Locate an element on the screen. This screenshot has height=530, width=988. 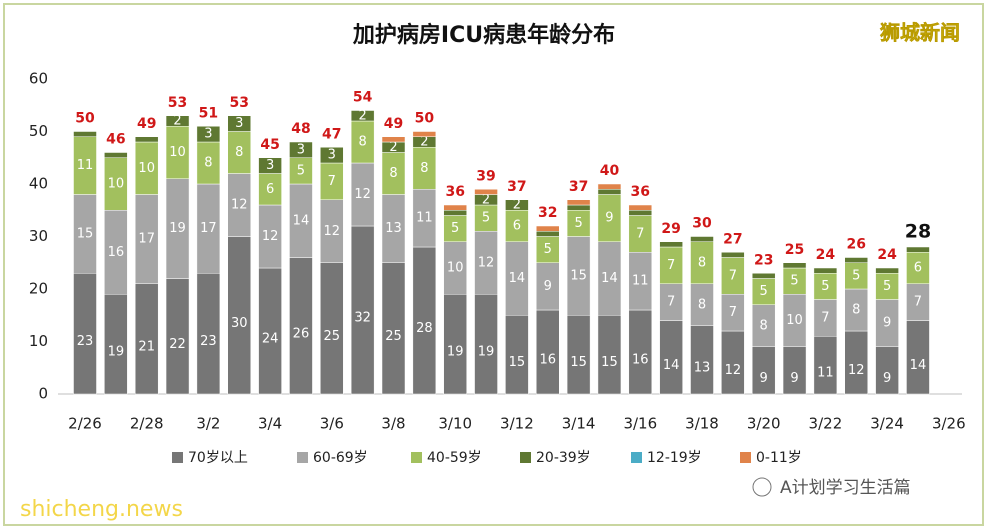
total-label: 28 is located at coordinates (918, 232).